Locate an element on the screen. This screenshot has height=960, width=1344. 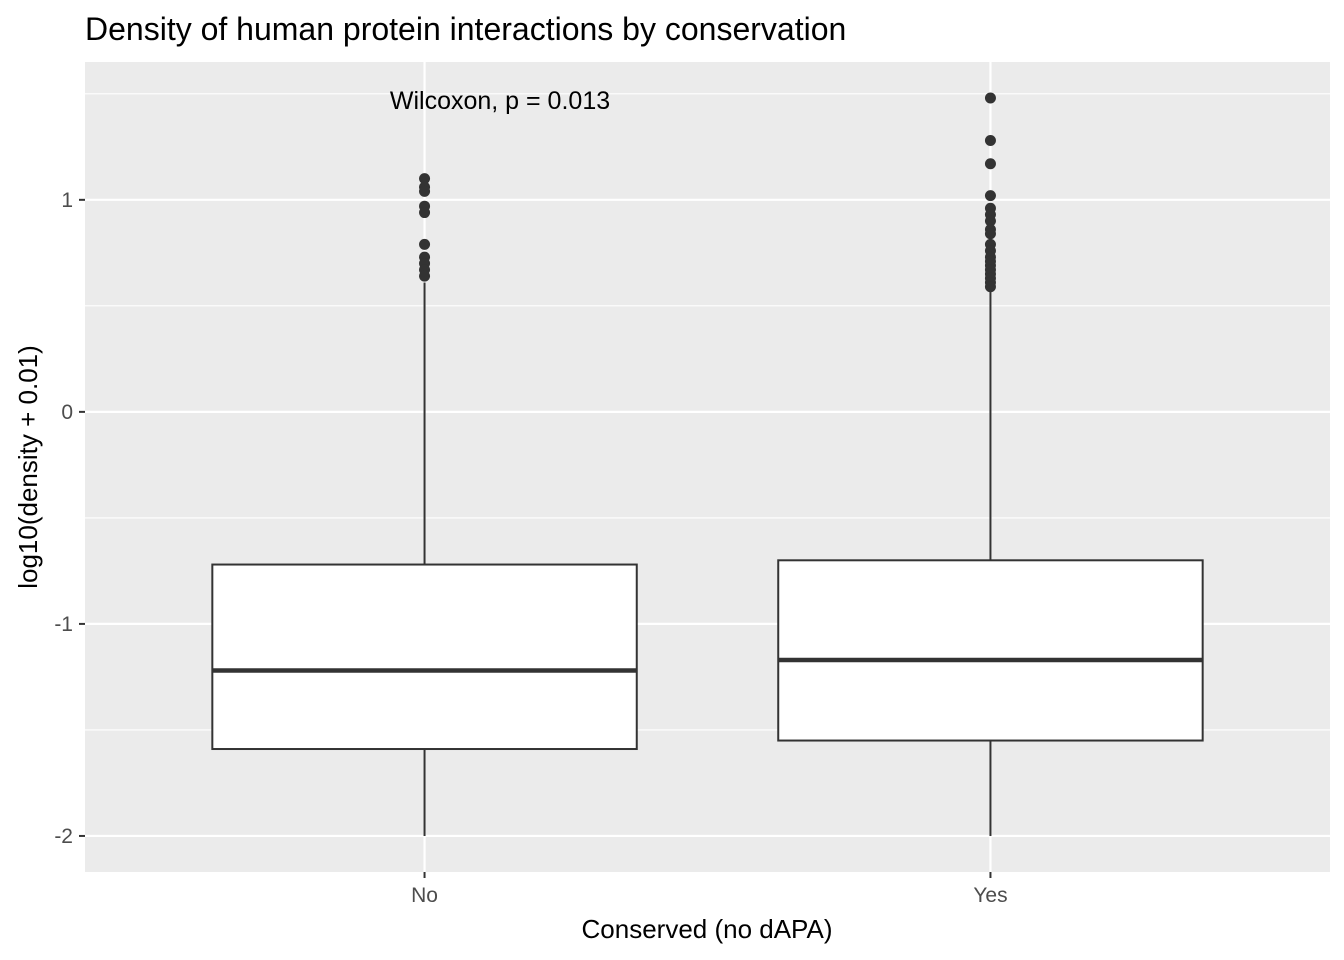
x-tick-label: Yes is located at coordinates (990, 895).